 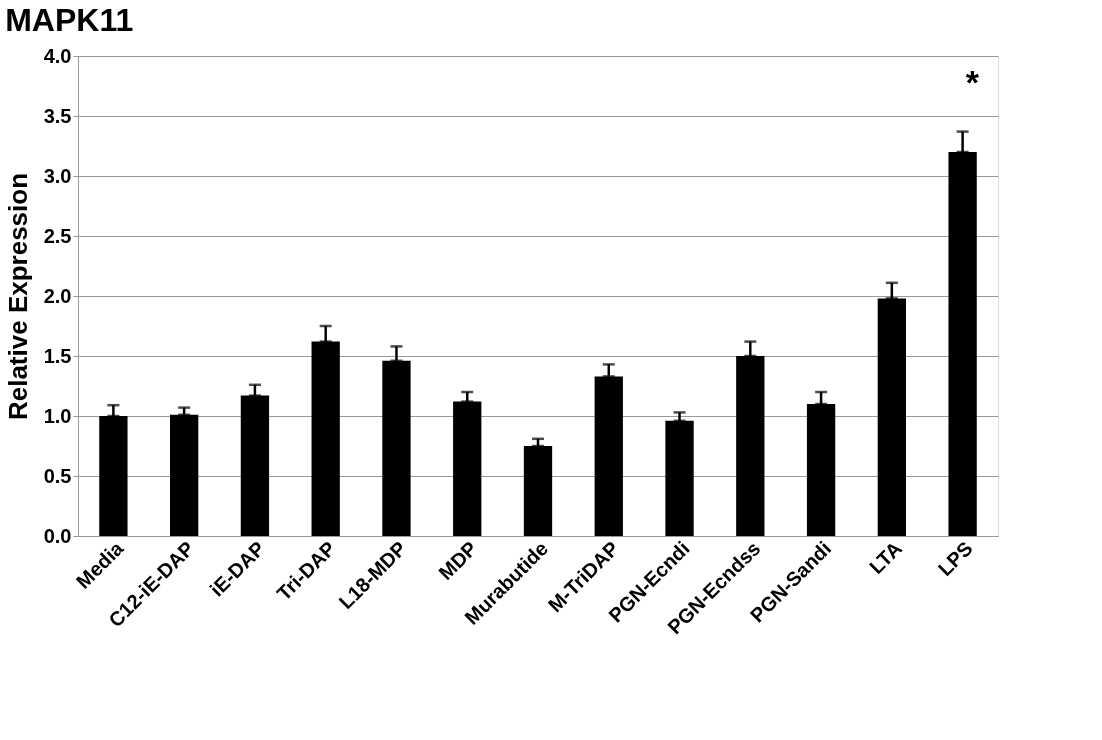 I want to click on y-tick-label: 0.0, so click(x=57, y=535).